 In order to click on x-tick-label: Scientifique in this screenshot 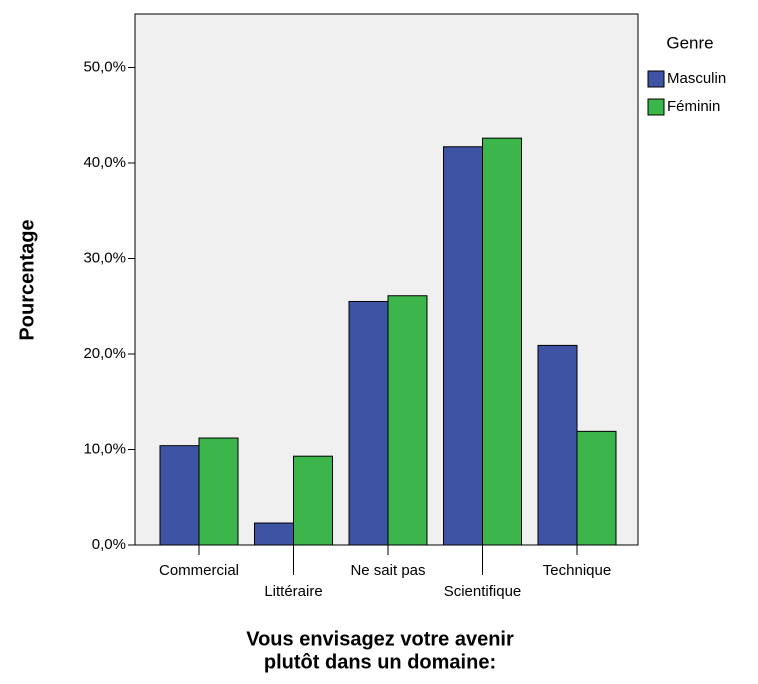, I will do `click(483, 591)`.